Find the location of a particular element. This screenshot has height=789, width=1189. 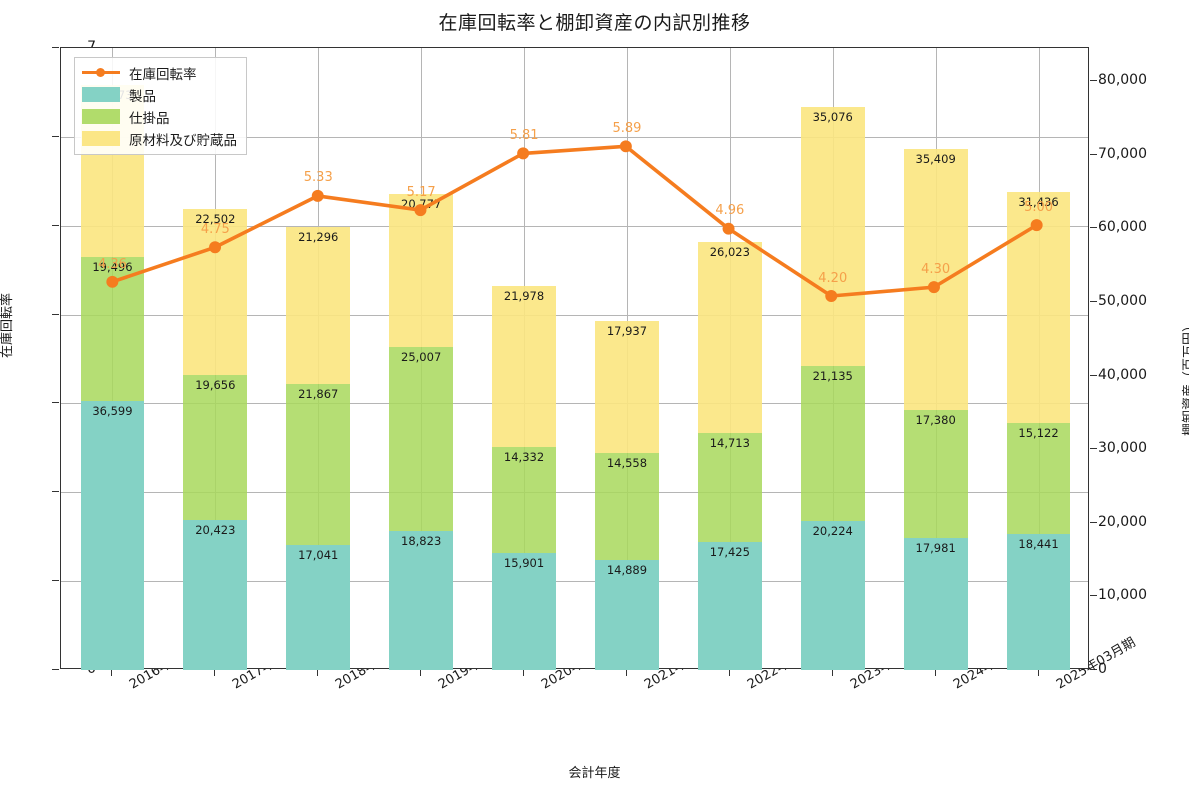

legend-label-wip: 仕掛品 is located at coordinates (149, 118).